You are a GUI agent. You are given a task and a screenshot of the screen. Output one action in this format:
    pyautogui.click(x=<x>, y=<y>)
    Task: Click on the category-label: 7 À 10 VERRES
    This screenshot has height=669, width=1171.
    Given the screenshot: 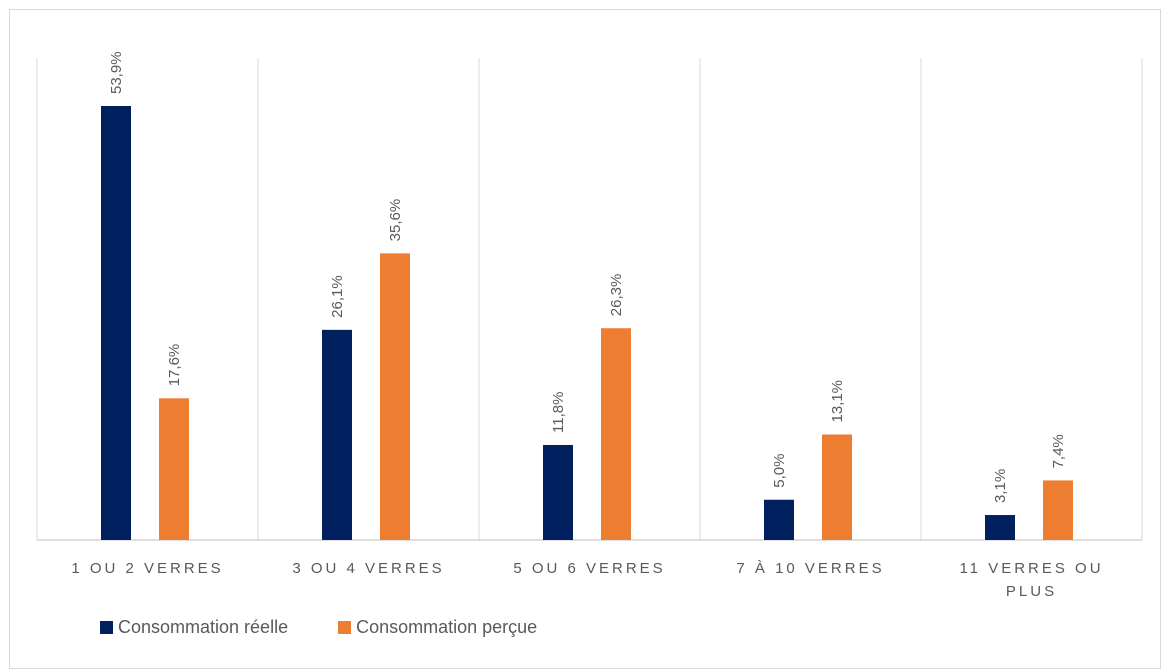 What is the action you would take?
    pyautogui.click(x=810, y=568)
    